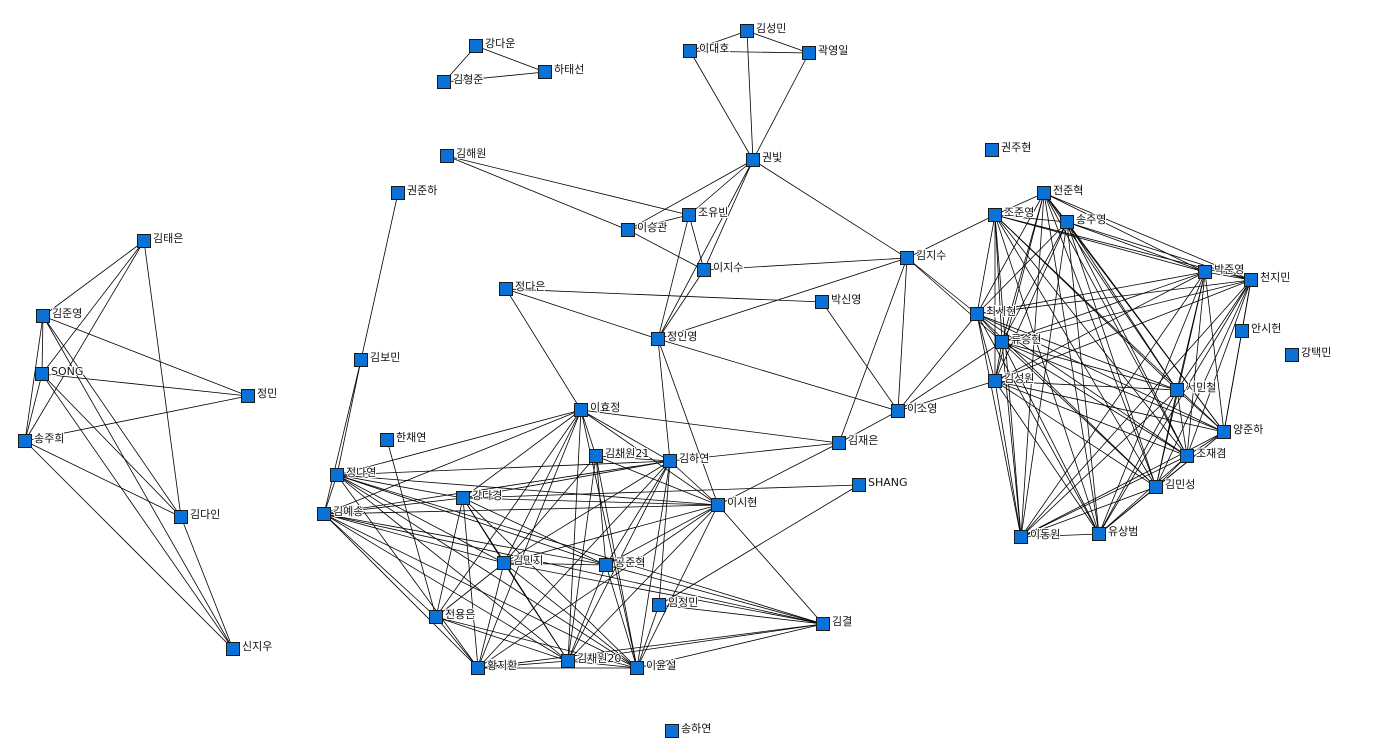 This screenshot has height=756, width=1394. Describe the element at coordinates (59, 314) in the screenshot. I see `node: 김준영` at that location.